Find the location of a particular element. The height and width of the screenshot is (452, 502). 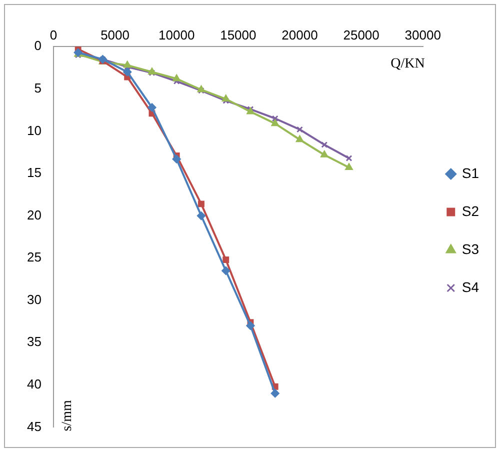

y-tick-label: 40 is located at coordinates (34, 384).